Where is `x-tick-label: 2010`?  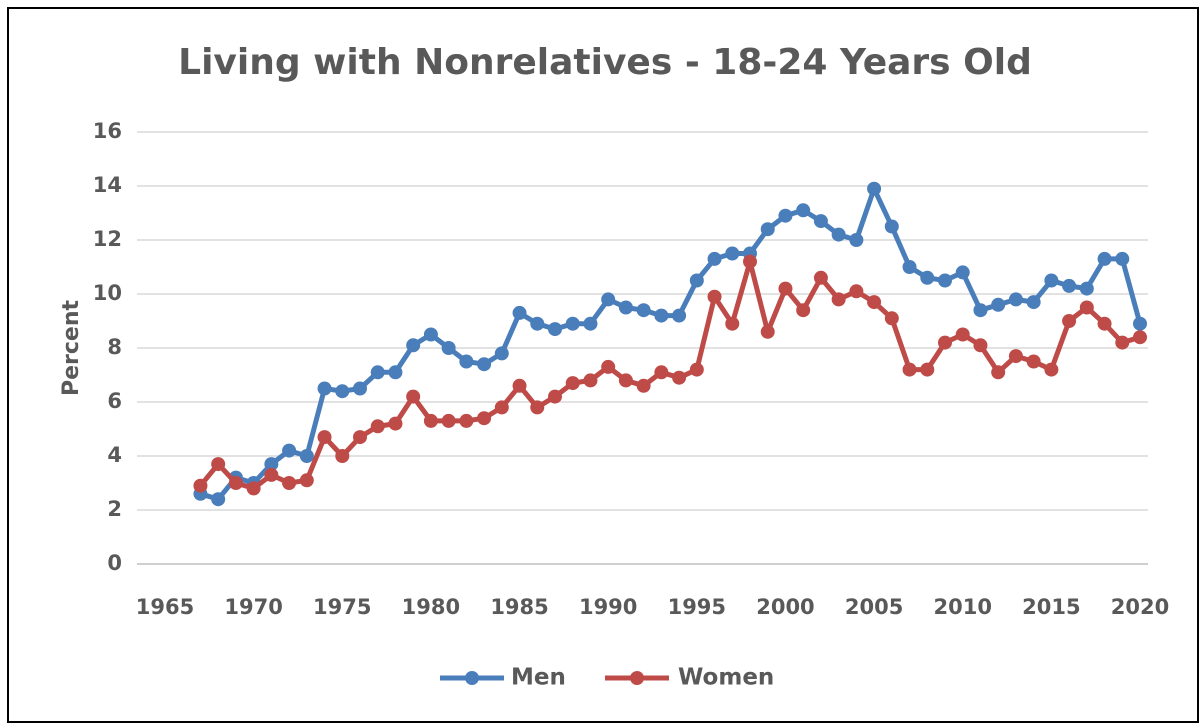 x-tick-label: 2010 is located at coordinates (963, 607).